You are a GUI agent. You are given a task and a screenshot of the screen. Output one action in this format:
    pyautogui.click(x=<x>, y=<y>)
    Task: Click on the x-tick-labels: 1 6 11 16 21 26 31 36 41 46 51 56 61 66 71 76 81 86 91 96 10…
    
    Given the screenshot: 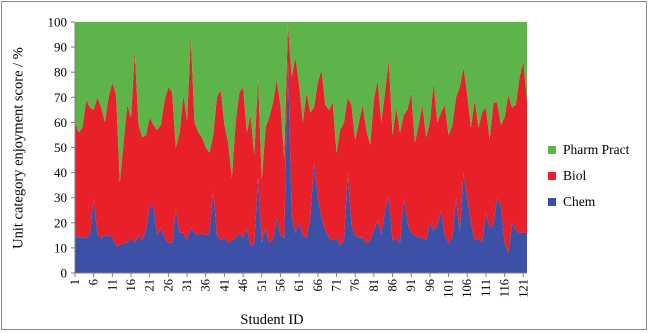 What is the action you would take?
    pyautogui.click(x=299, y=288)
    